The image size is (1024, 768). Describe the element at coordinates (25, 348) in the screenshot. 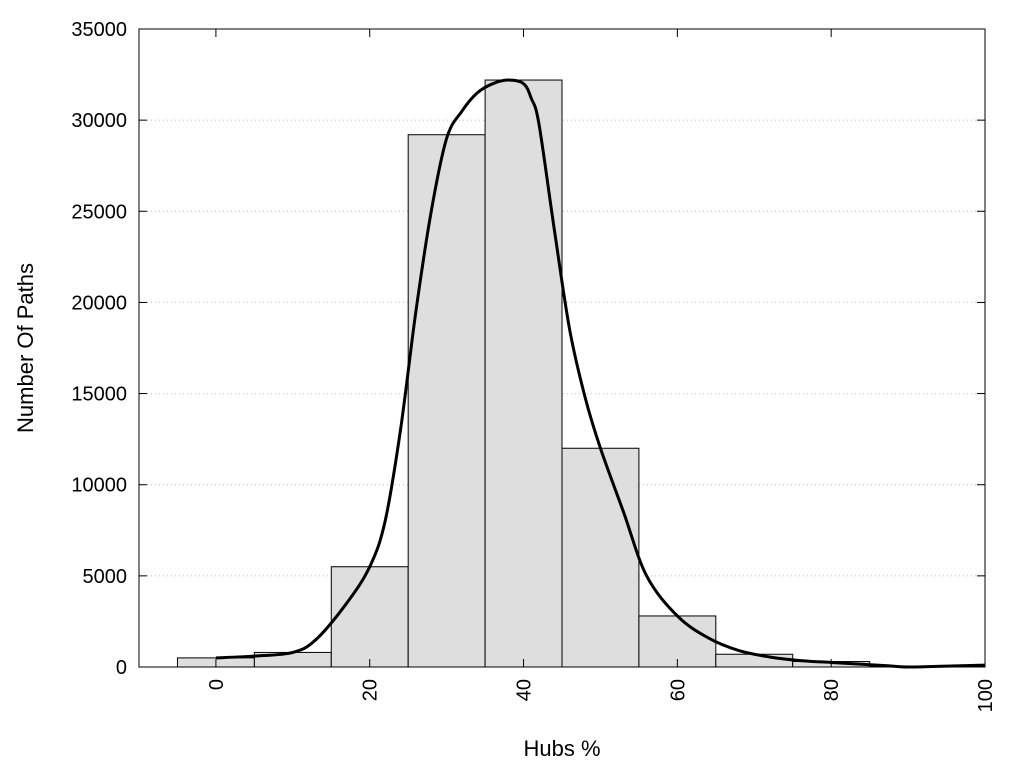

I see `y-axis-label: Number Of Paths` at that location.